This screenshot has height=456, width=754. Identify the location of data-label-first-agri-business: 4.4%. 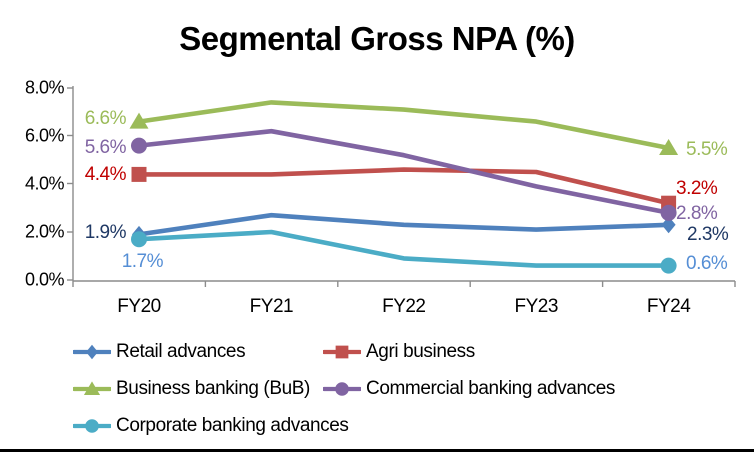
(105, 174).